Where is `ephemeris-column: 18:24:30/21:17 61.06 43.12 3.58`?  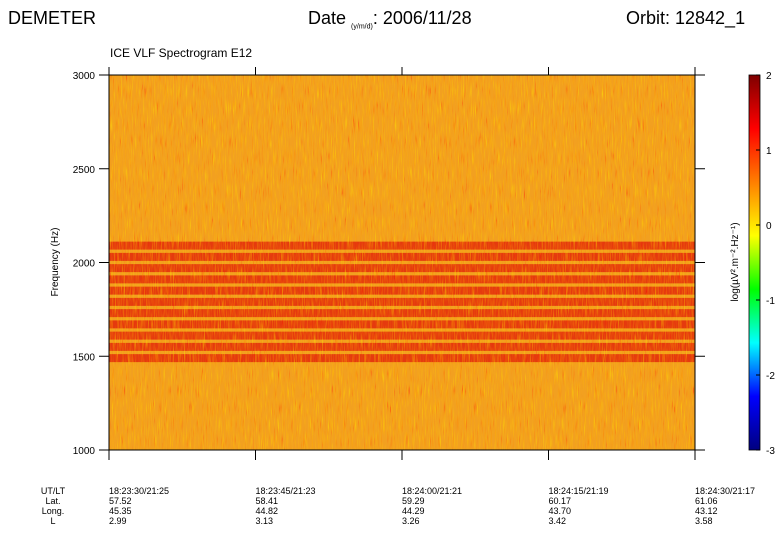
ephemeris-column: 18:24:30/21:17 61.06 43.12 3.58 is located at coordinates (725, 506).